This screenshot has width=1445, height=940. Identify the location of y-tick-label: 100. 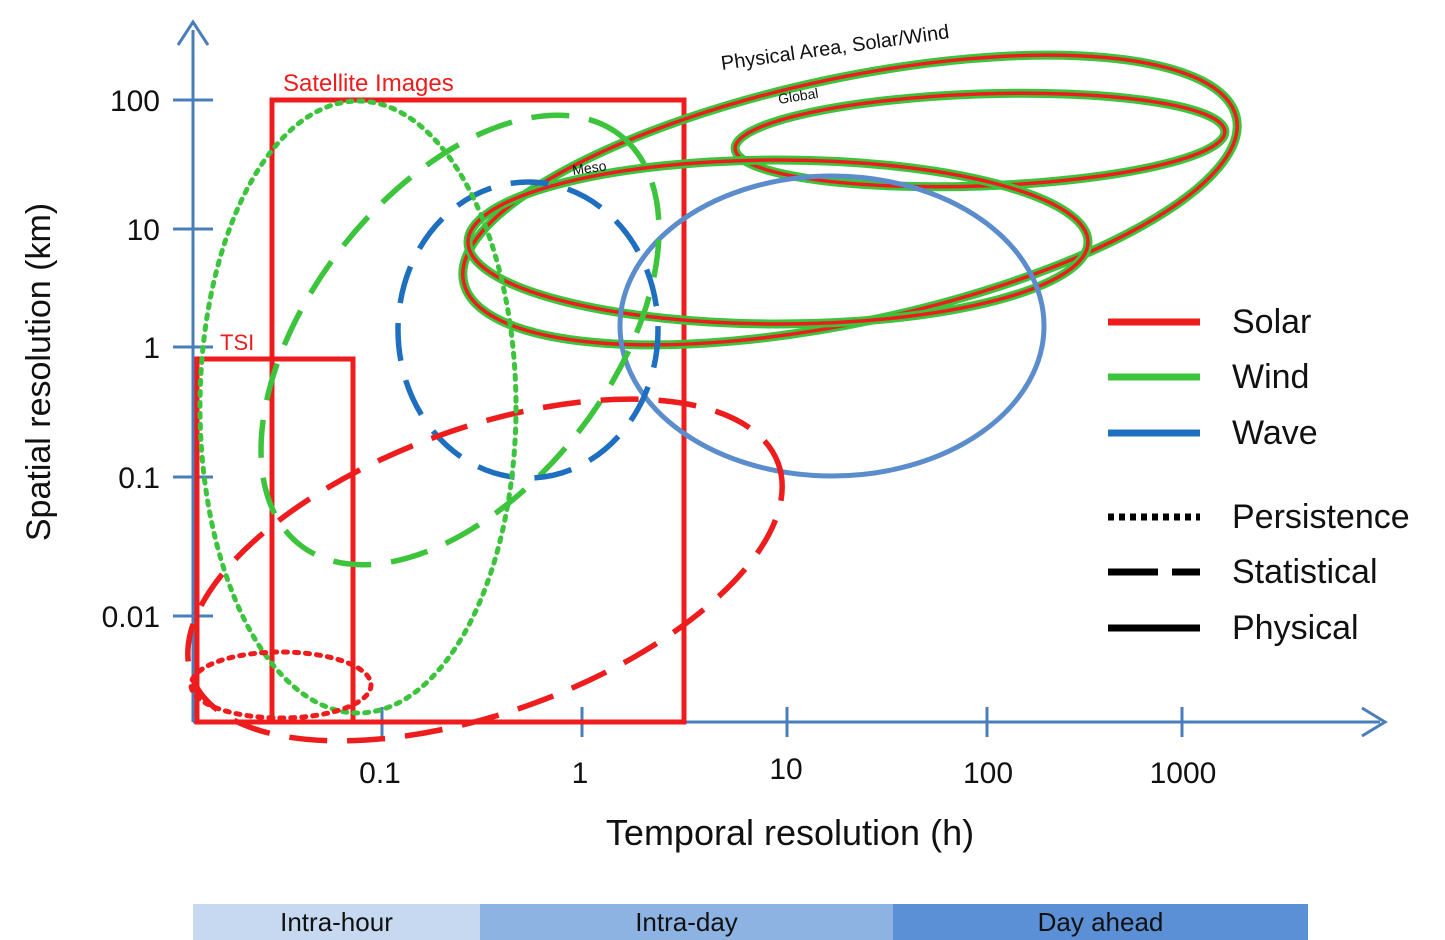
(135, 101).